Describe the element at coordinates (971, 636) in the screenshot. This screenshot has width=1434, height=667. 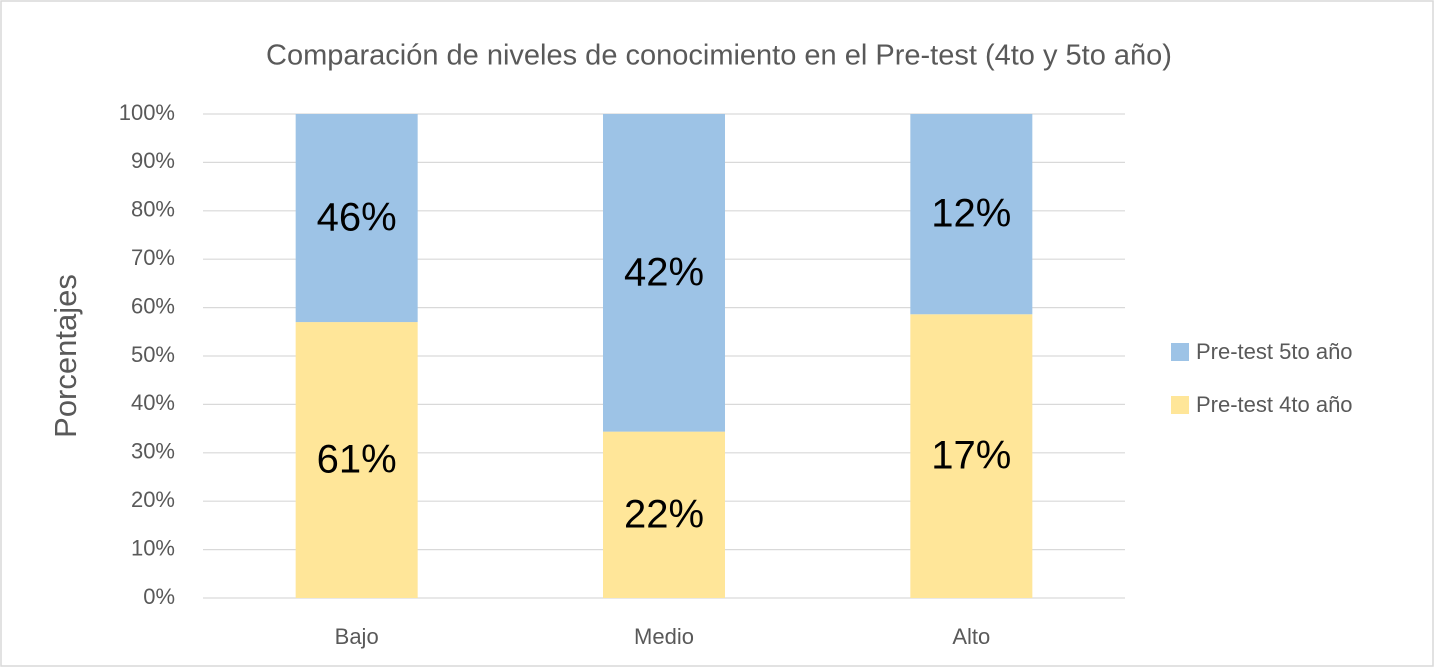
I see `x-tick-label: Alto` at that location.